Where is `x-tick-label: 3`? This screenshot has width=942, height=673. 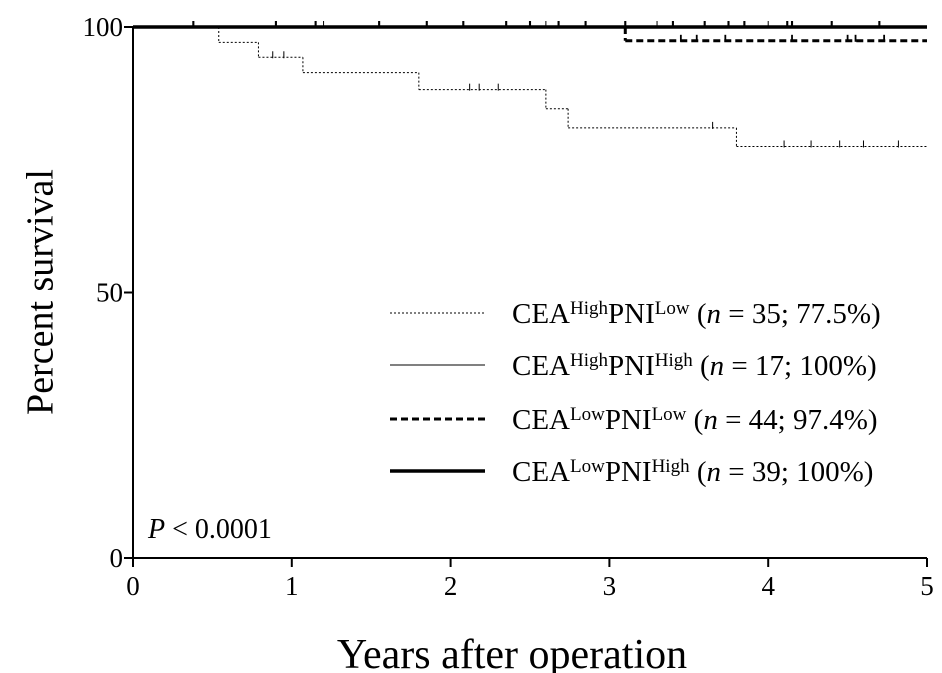 x-tick-label: 3 is located at coordinates (610, 586).